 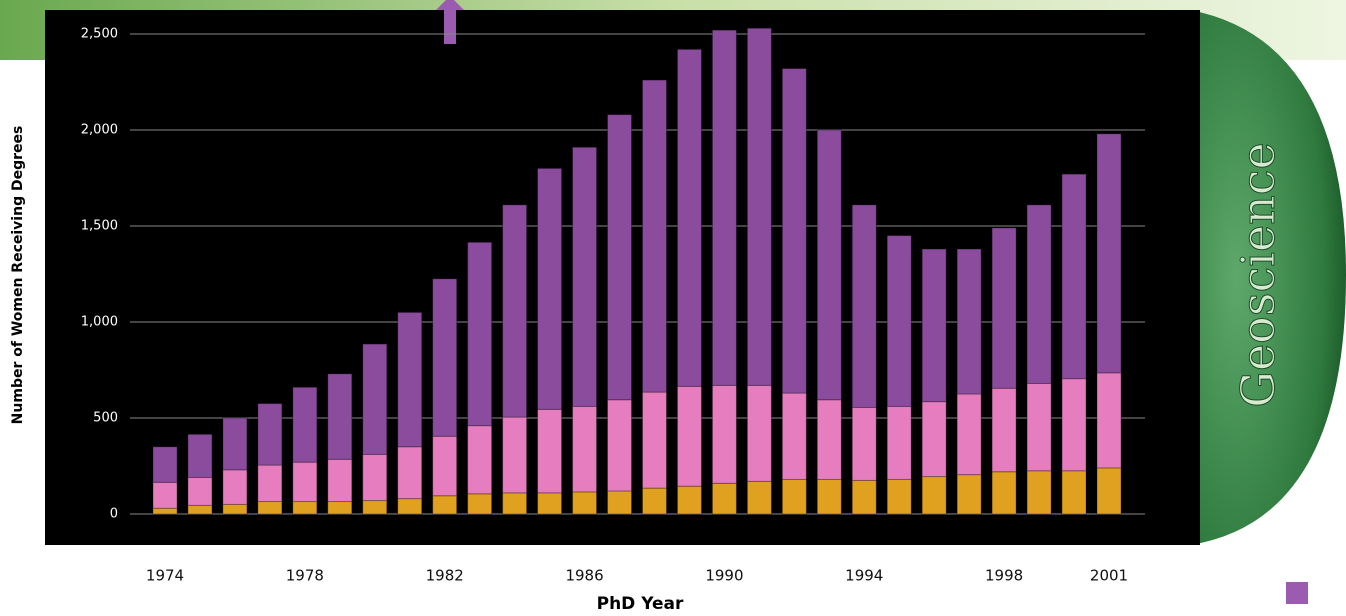 I want to click on x-tick-label: 1978, so click(x=305, y=576).